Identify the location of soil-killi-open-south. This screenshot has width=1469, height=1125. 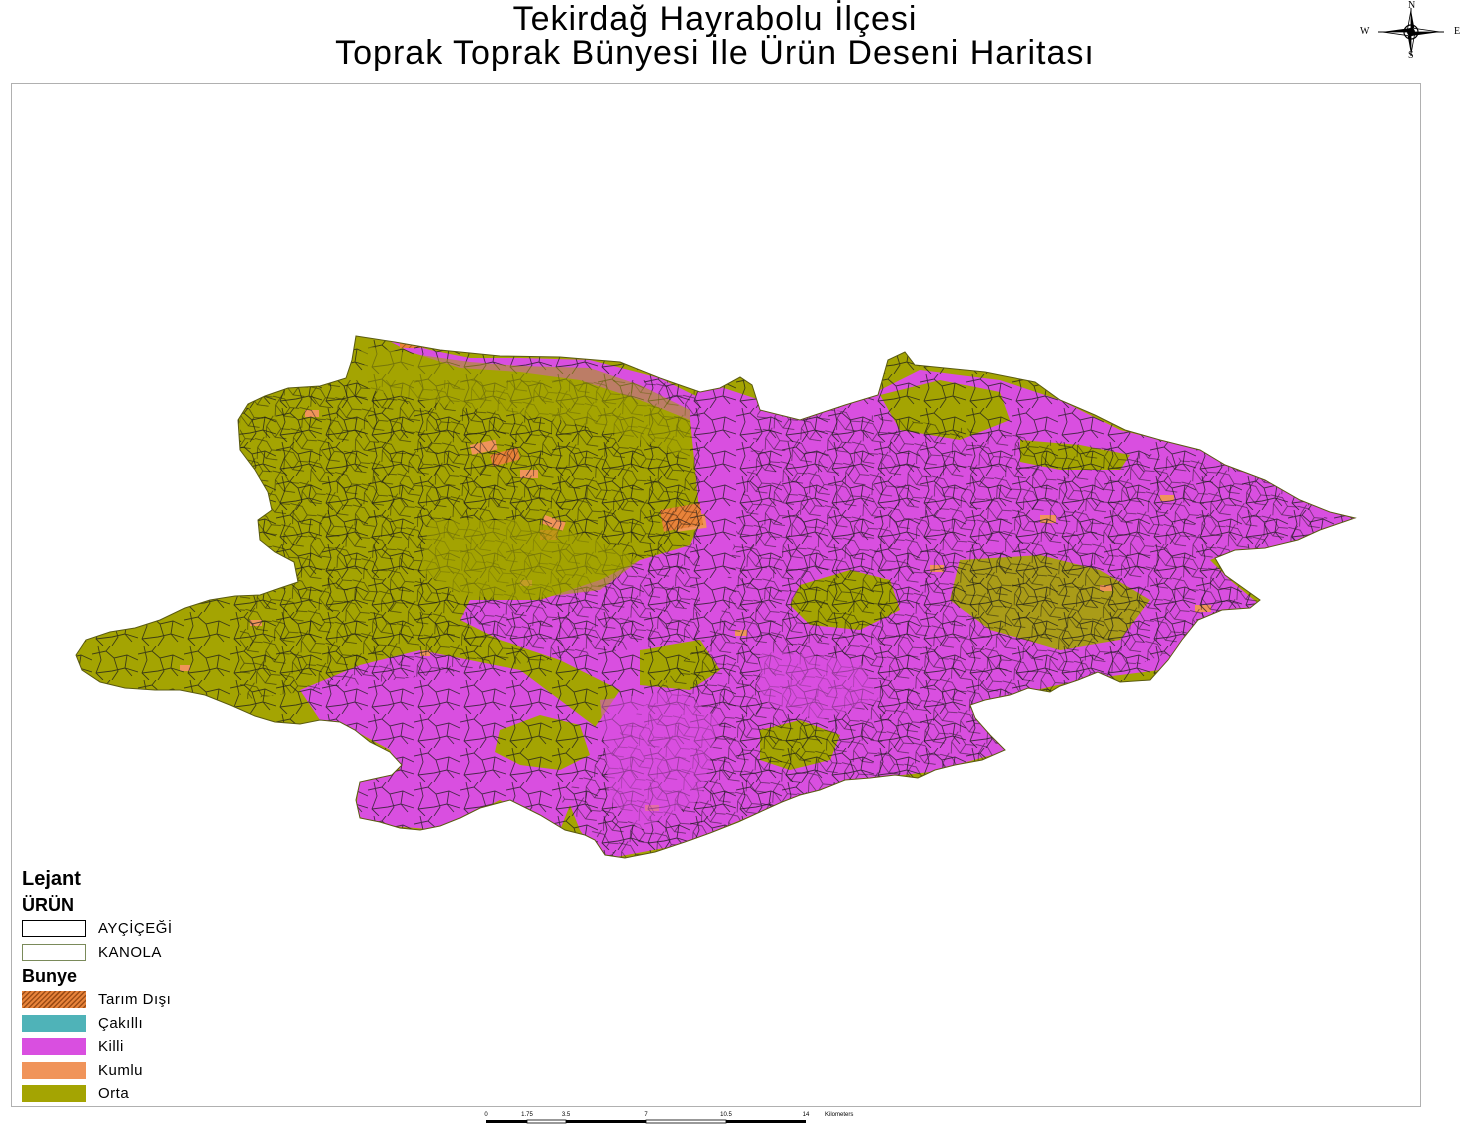
(660, 760).